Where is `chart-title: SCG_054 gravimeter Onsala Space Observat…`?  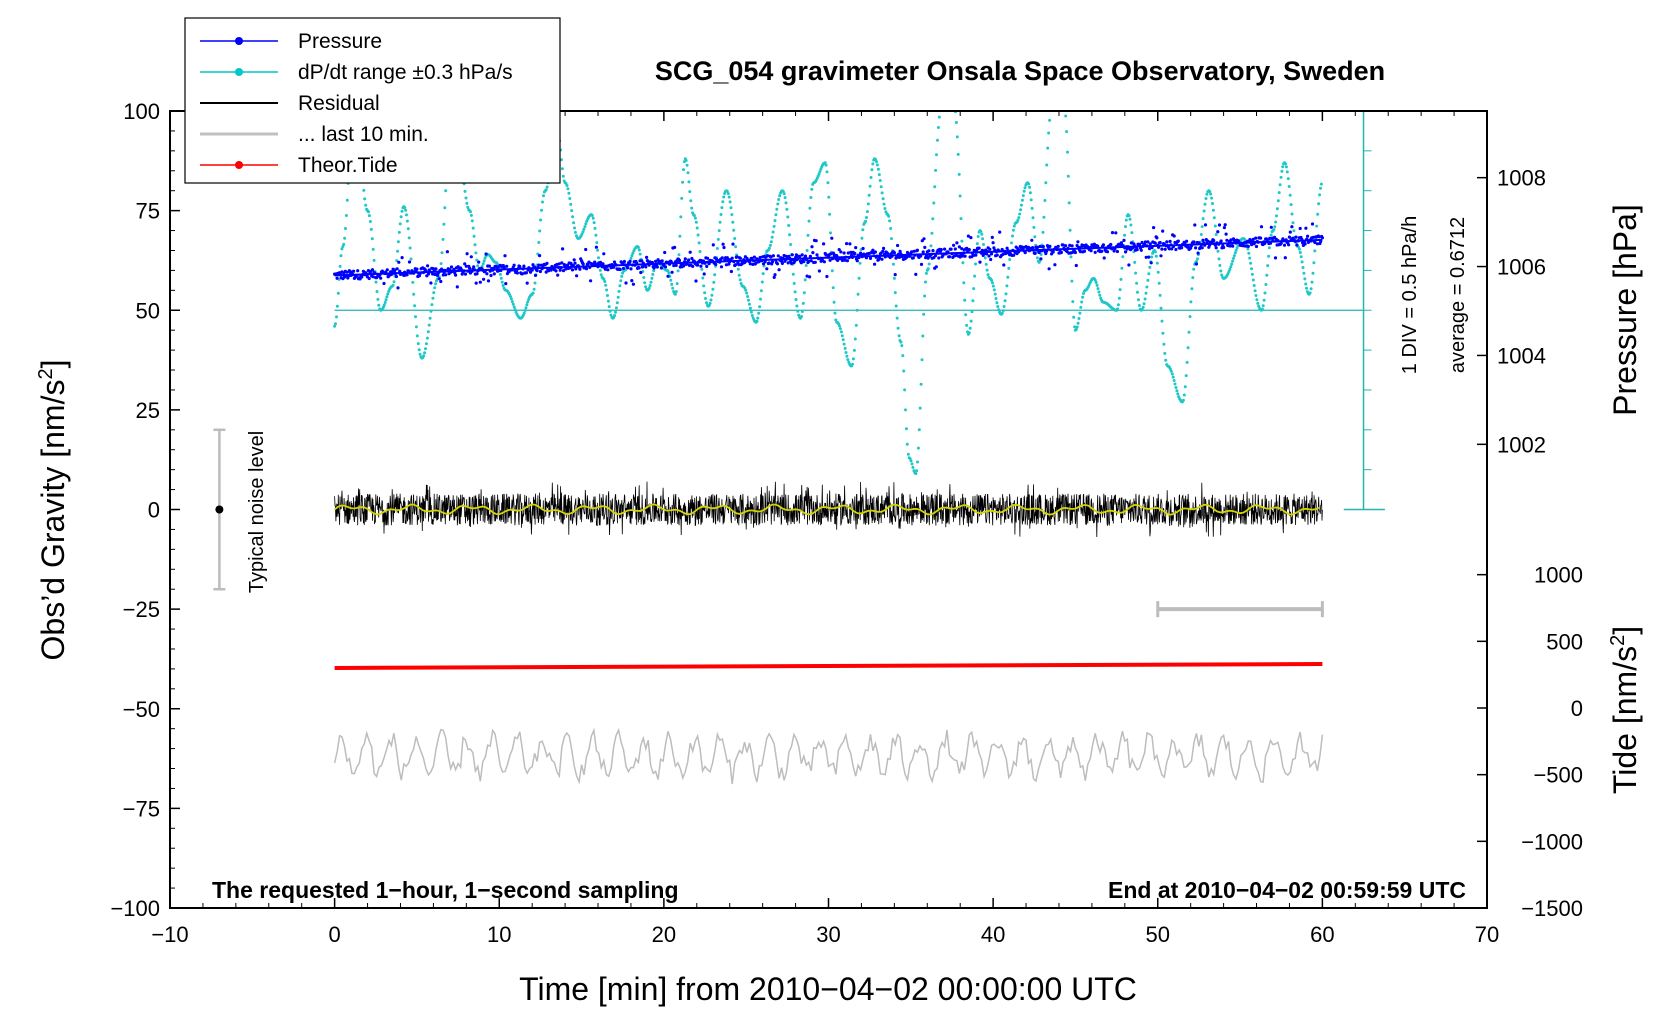
chart-title: SCG_054 gravimeter Onsala Space Observat… is located at coordinates (1020, 71).